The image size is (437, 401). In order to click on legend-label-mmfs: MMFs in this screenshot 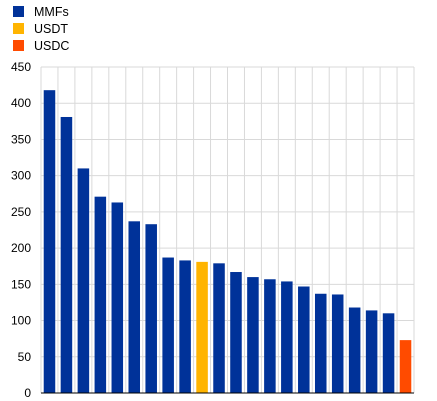, I will do `click(51, 11)`.